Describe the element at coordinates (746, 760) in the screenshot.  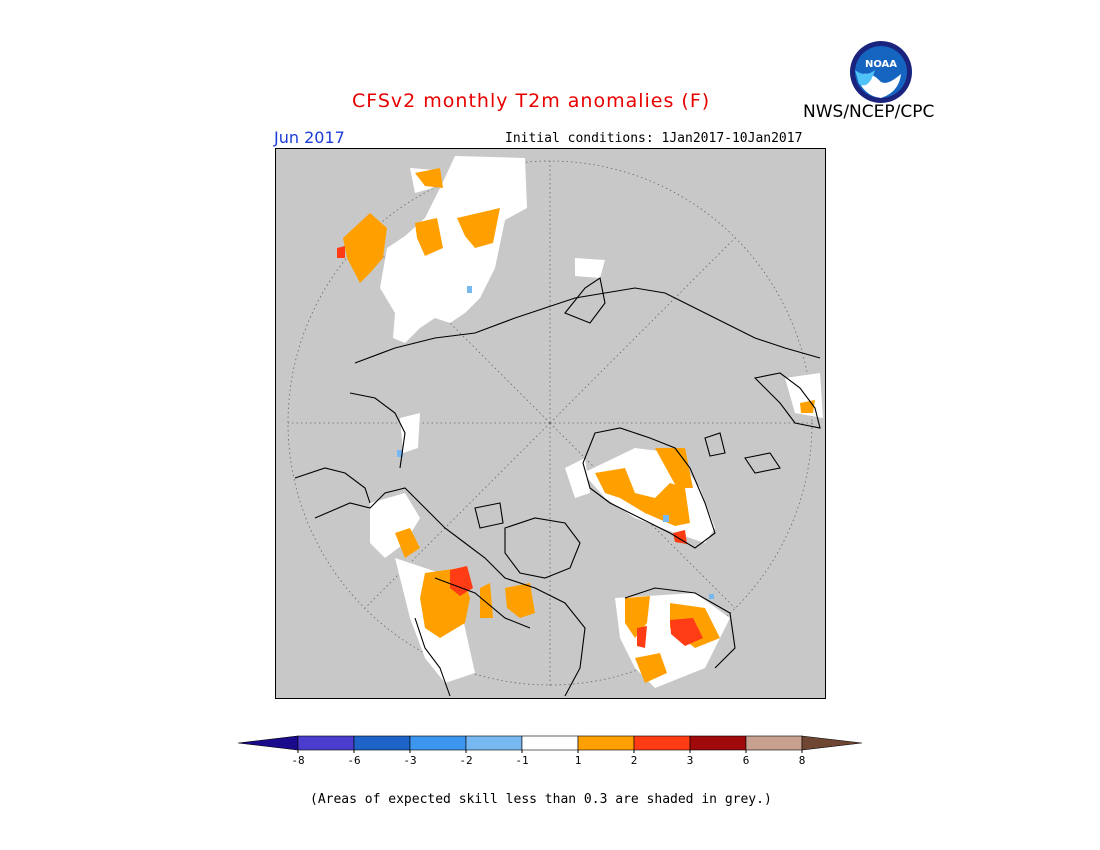
I see `colorbar-tick-label: 6` at that location.